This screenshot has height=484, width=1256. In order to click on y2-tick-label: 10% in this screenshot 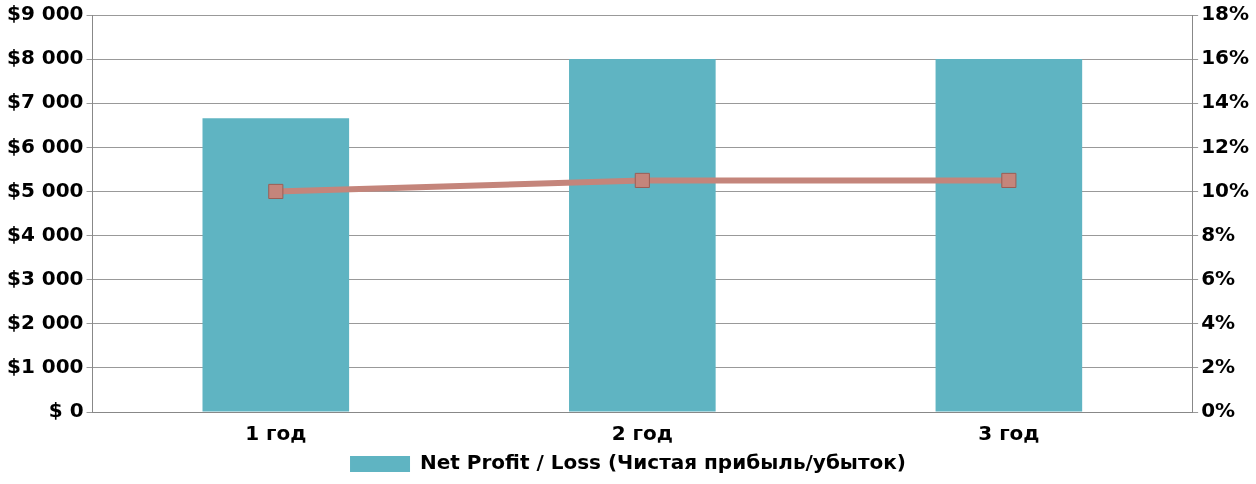, I will do `click(1225, 189)`.